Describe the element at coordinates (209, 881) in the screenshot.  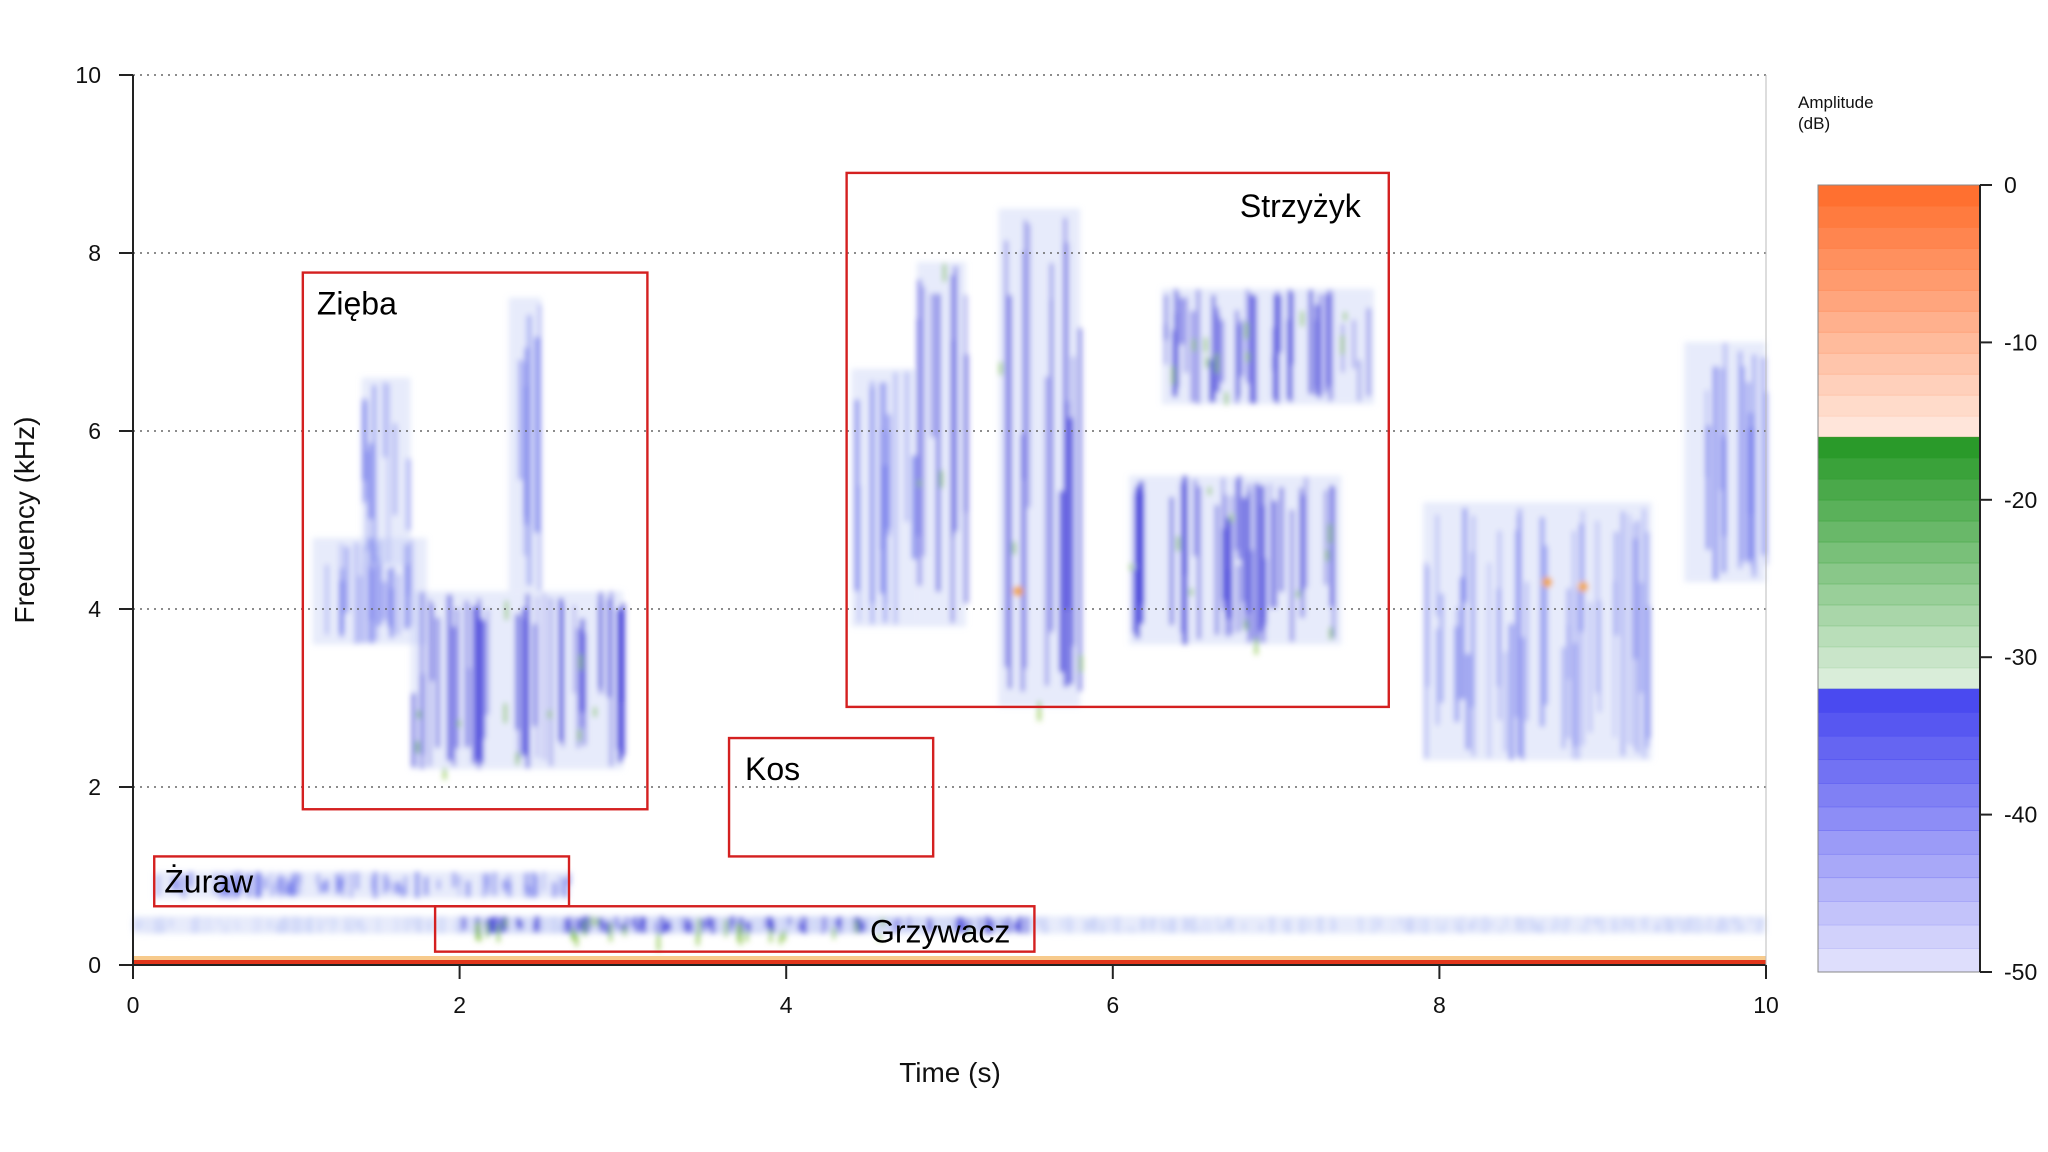
I see `annotation-label: Żuraw` at that location.